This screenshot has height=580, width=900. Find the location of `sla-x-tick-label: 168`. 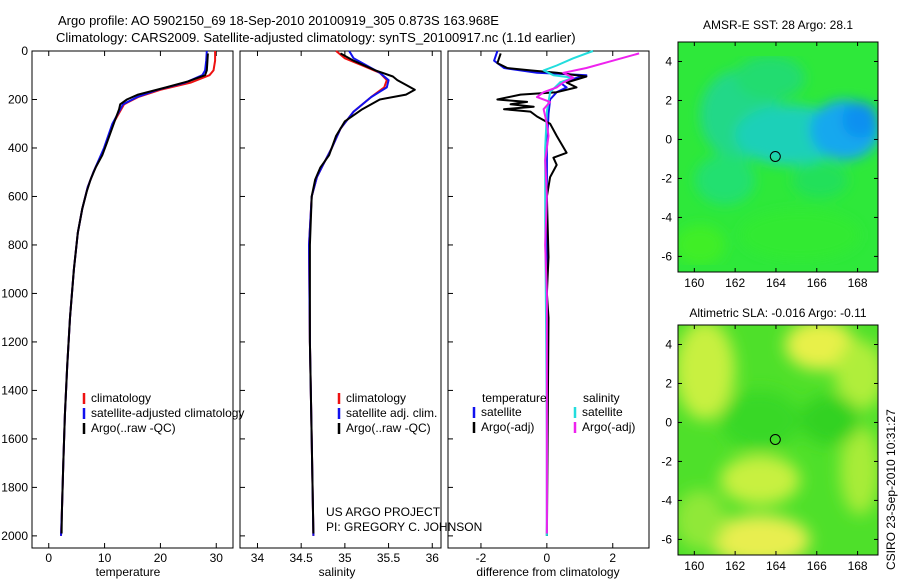

sla-x-tick-label: 168 is located at coordinates (858, 566).